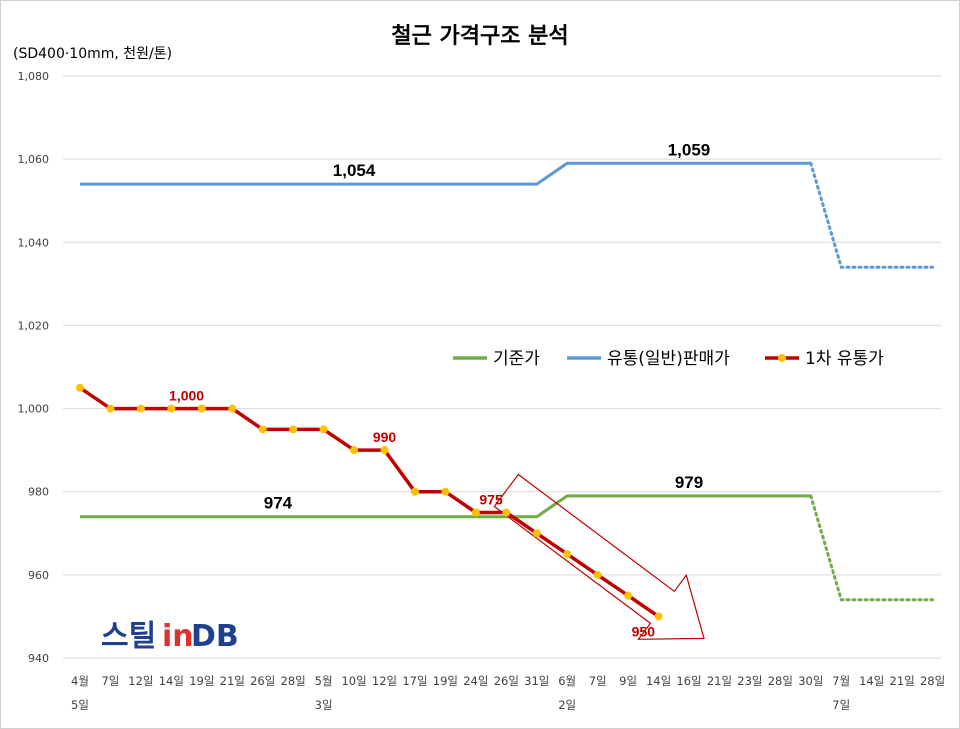 The height and width of the screenshot is (729, 960). I want to click on y-tick-label: 960, so click(38, 575).